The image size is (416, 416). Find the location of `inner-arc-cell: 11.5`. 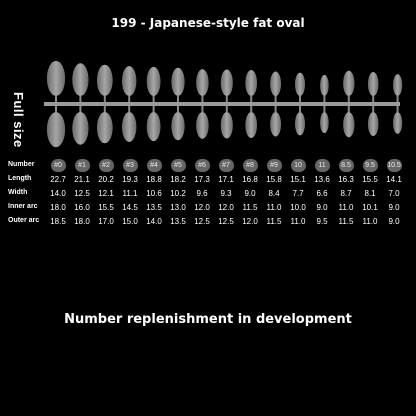

inner-arc-cell: 11.5 is located at coordinates (250, 207).